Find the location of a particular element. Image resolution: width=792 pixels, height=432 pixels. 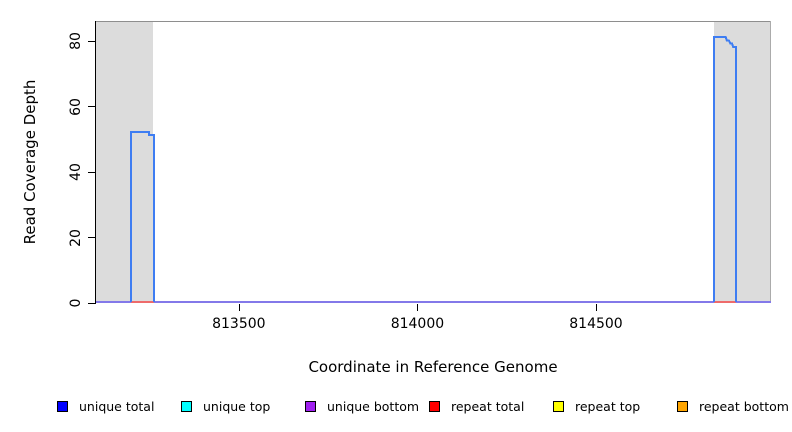

legend-swatch-unique-total-icon is located at coordinates (62, 406).